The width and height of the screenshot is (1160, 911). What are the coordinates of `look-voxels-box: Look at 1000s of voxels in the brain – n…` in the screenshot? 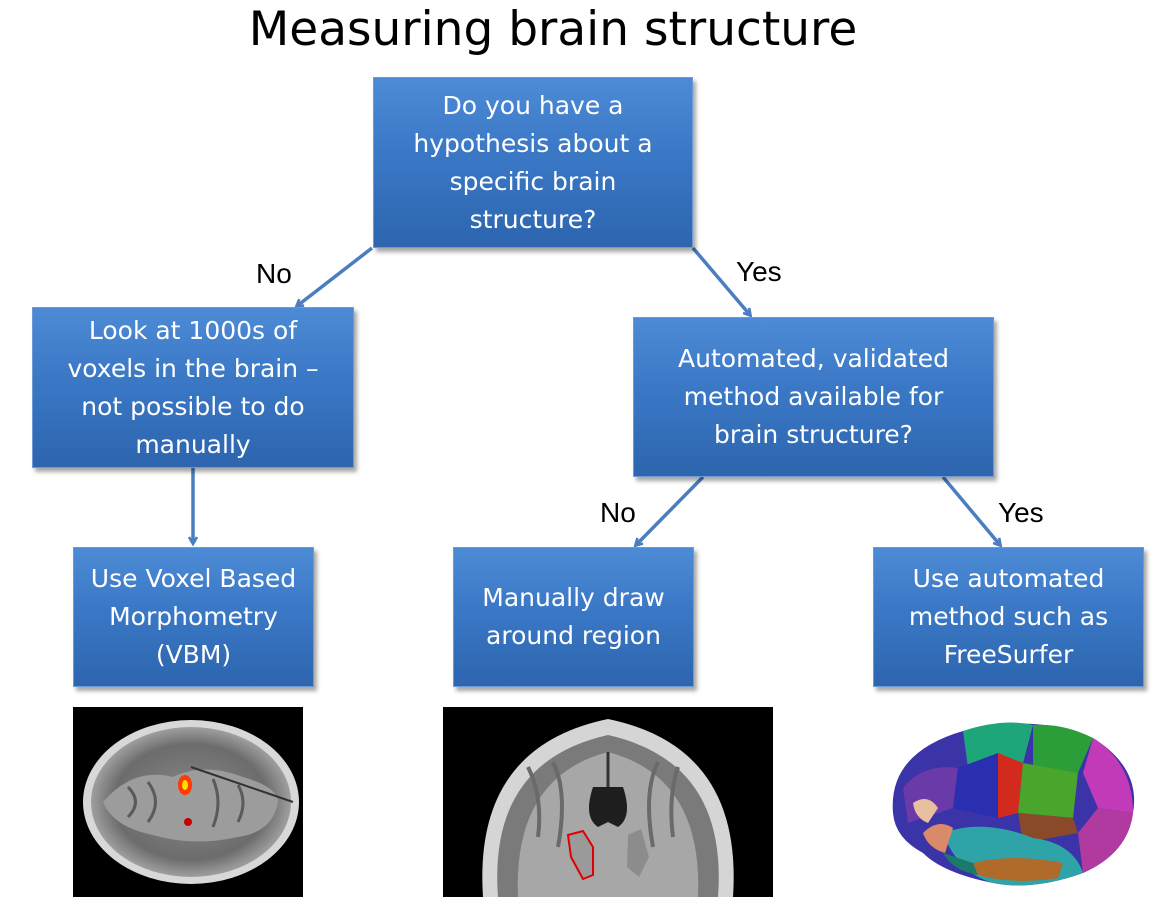 It's located at (193, 387).